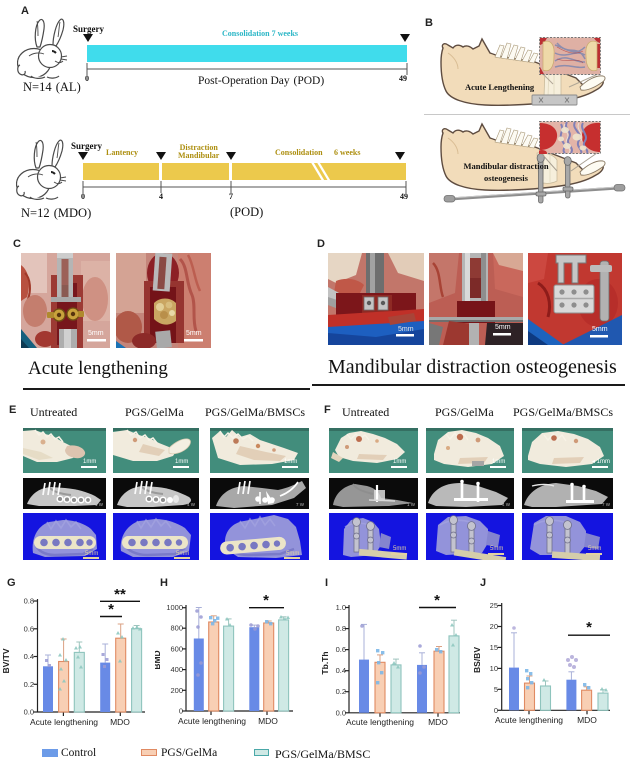 Image resolution: width=630 pixels, height=768 pixels. I want to click on svg-text: 1000, so click(174, 607).